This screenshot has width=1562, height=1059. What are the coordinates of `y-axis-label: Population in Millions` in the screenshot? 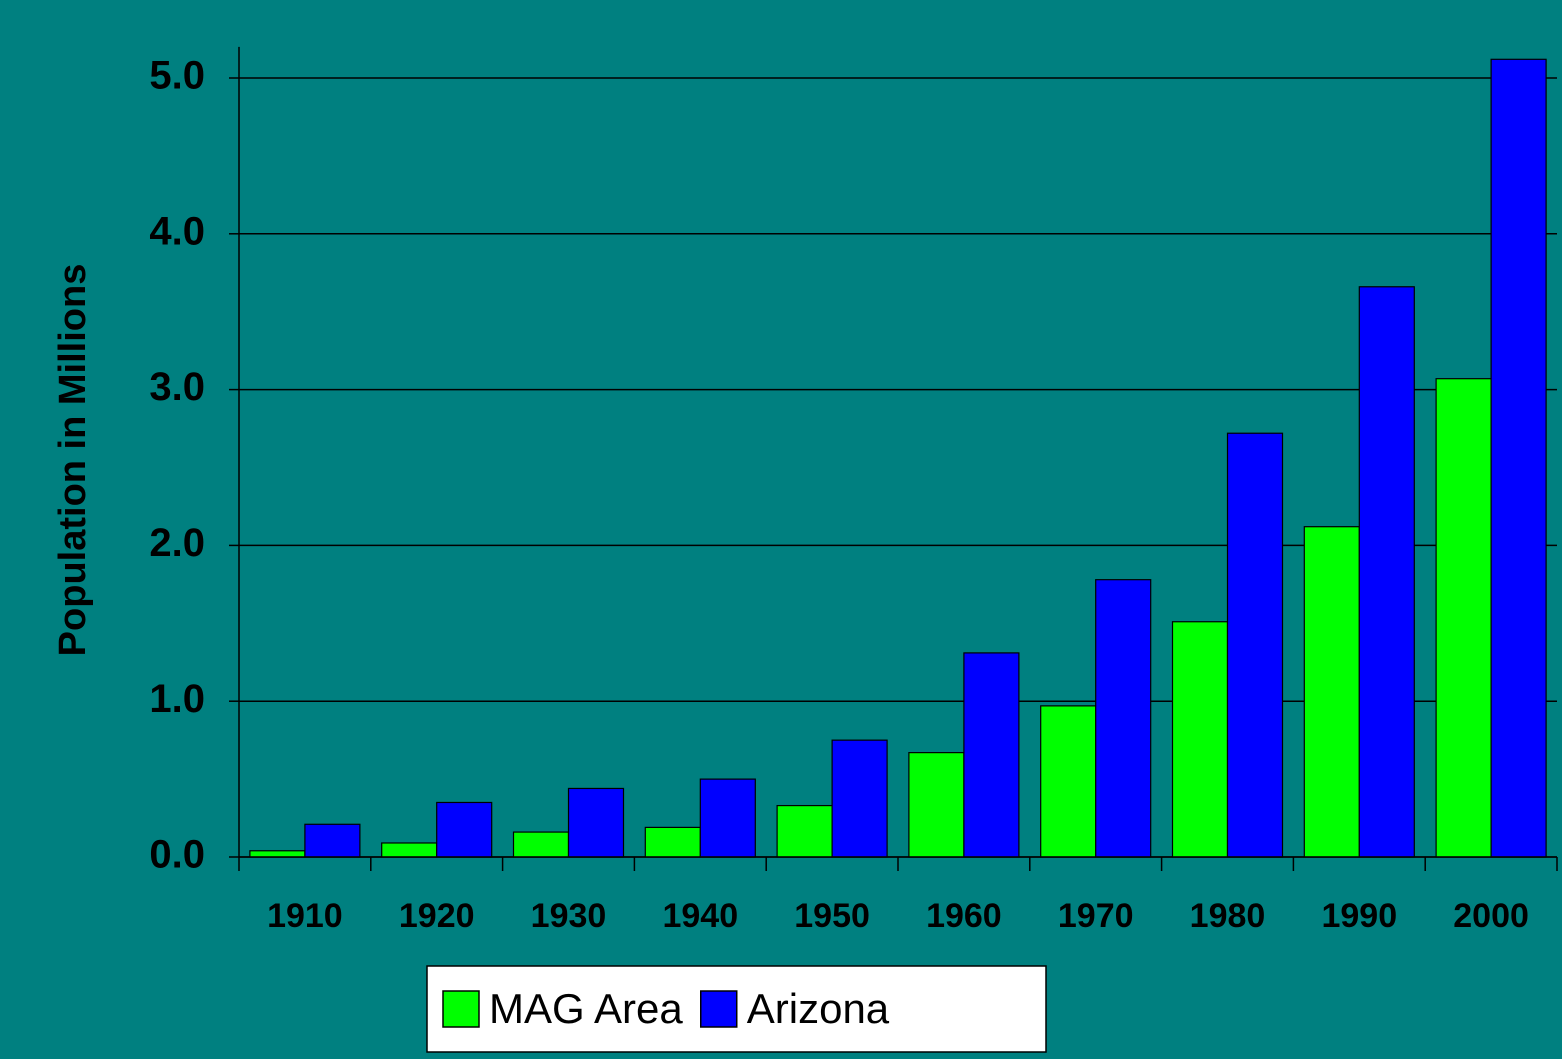 It's located at (73, 460).